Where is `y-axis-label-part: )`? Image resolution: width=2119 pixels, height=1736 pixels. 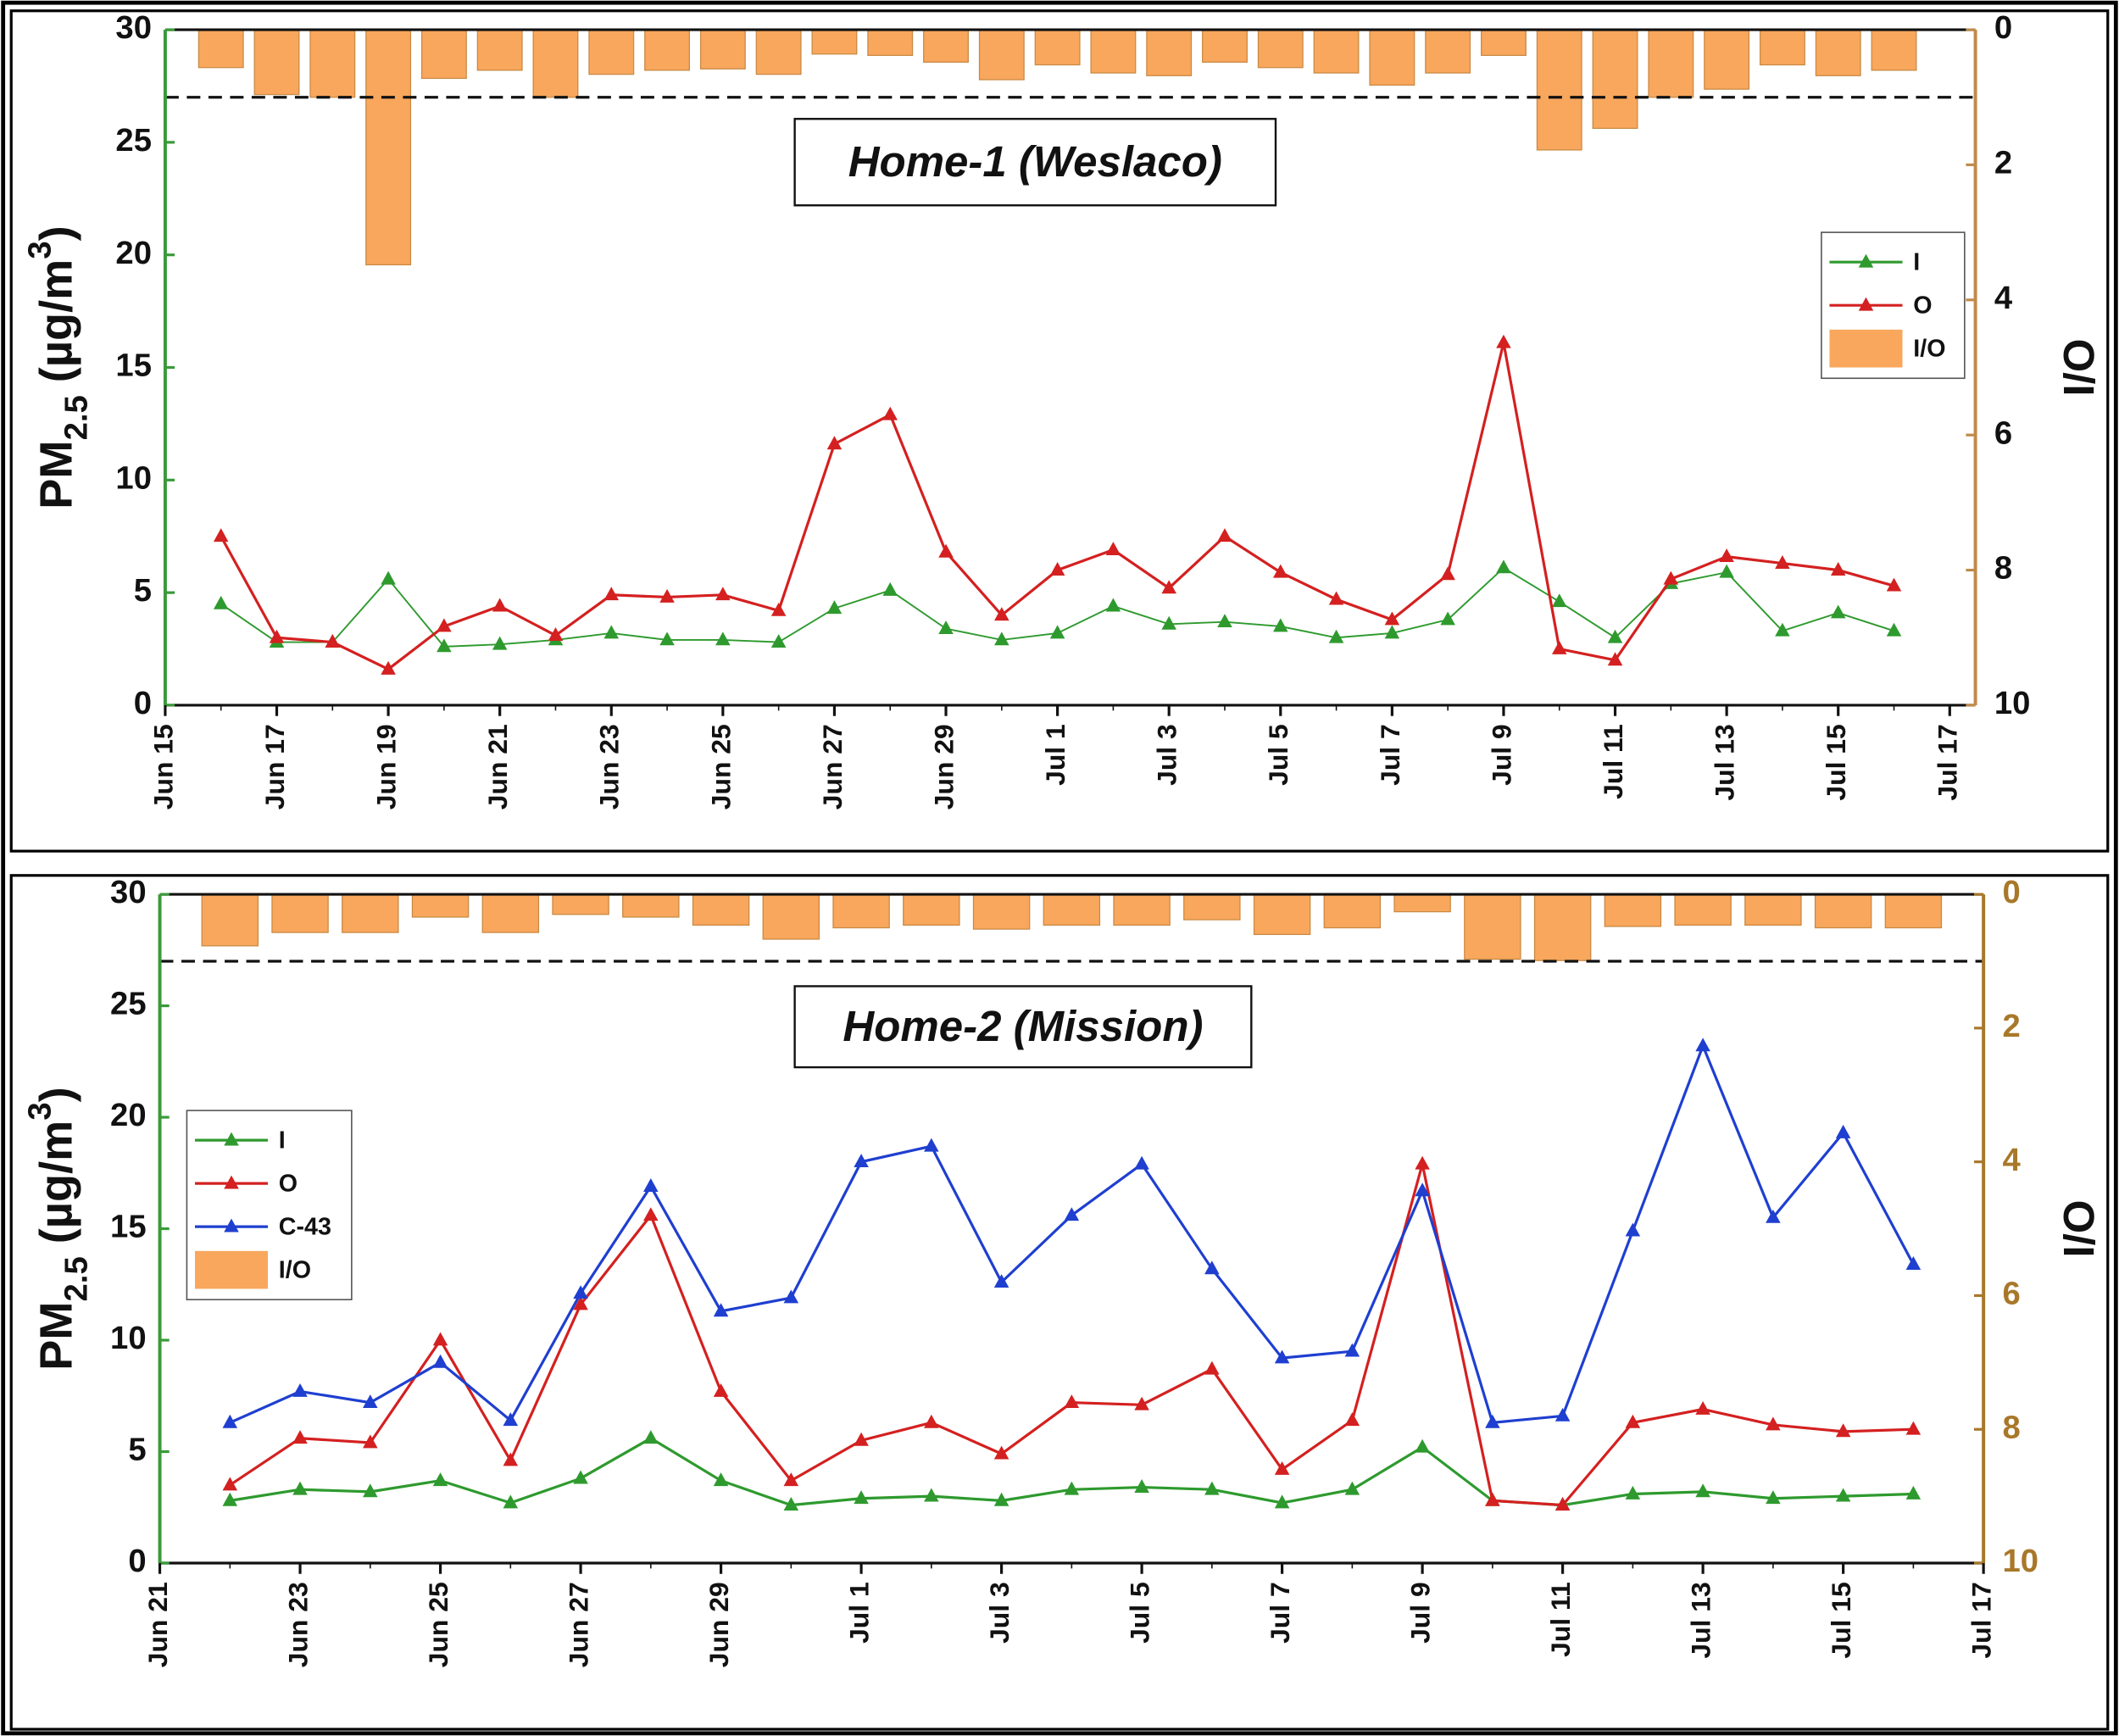 y-axis-label-part: ) is located at coordinates (57, 1094).